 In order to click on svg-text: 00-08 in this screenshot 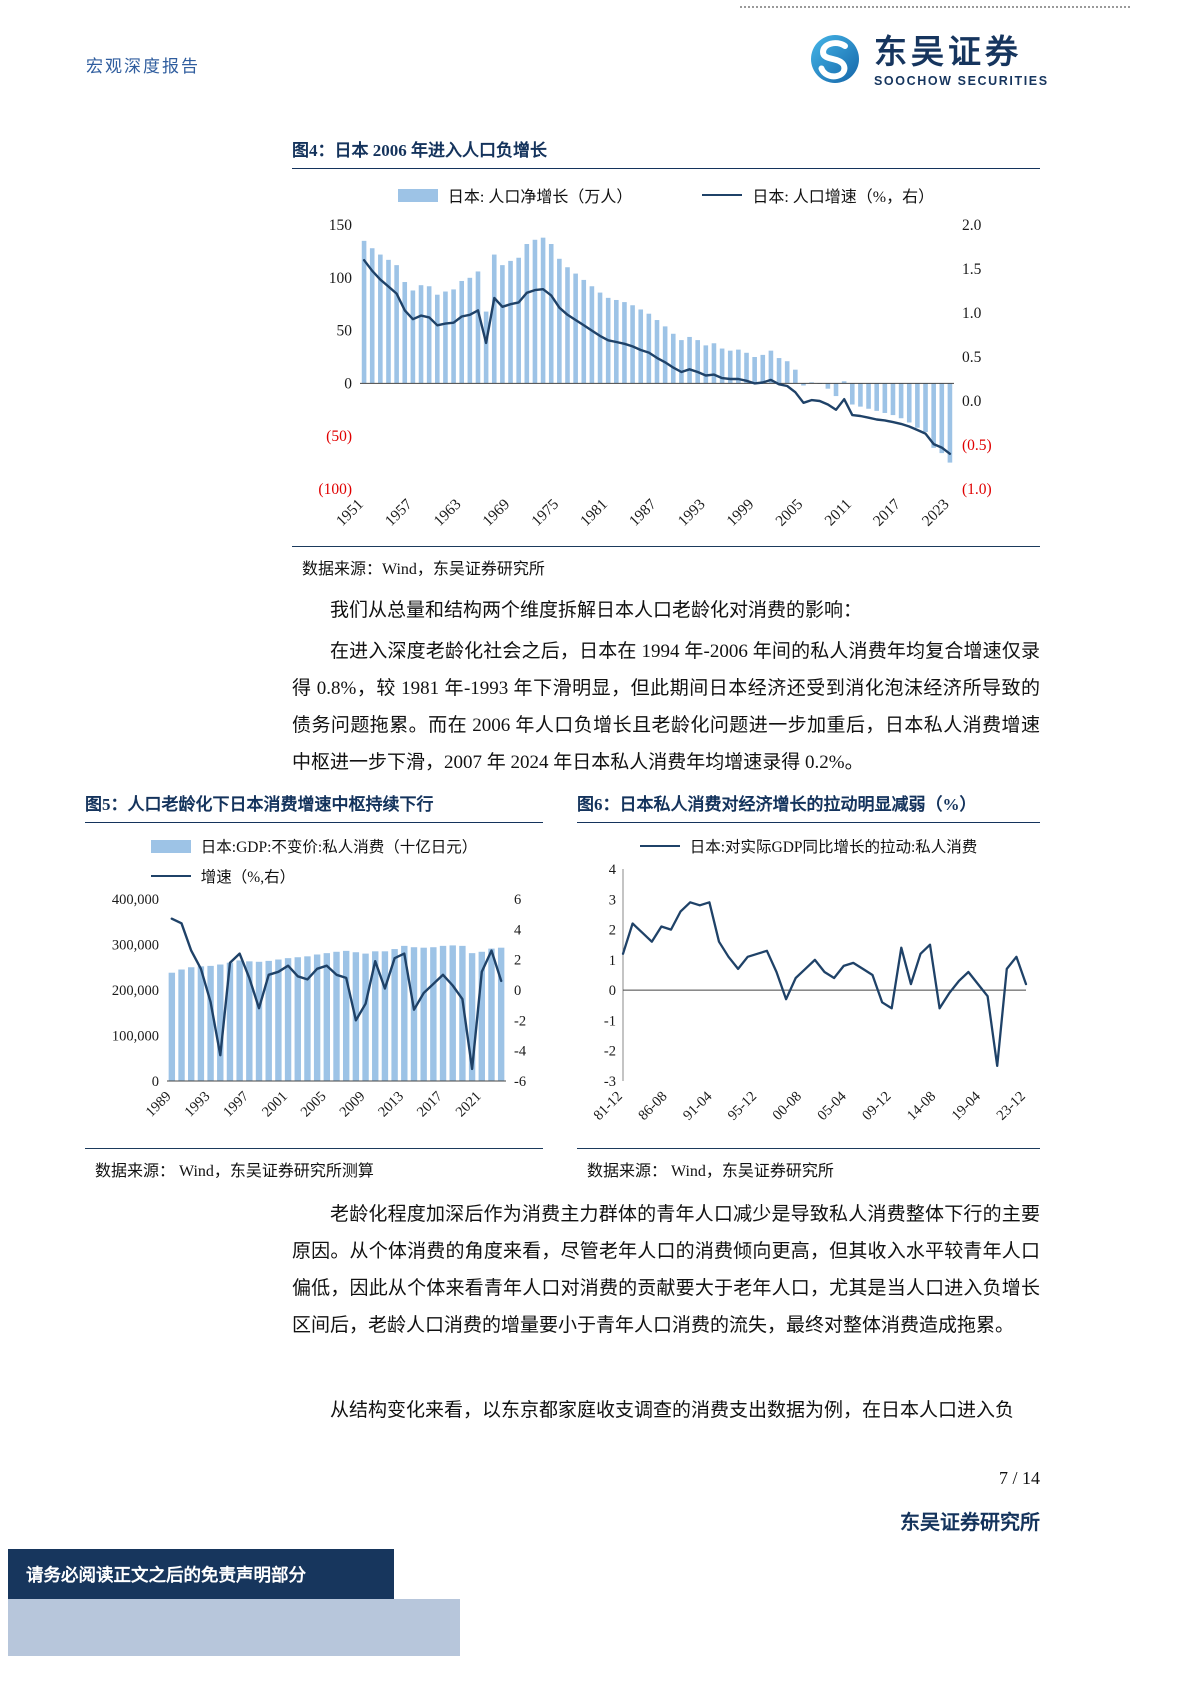, I will do `click(787, 1106)`.